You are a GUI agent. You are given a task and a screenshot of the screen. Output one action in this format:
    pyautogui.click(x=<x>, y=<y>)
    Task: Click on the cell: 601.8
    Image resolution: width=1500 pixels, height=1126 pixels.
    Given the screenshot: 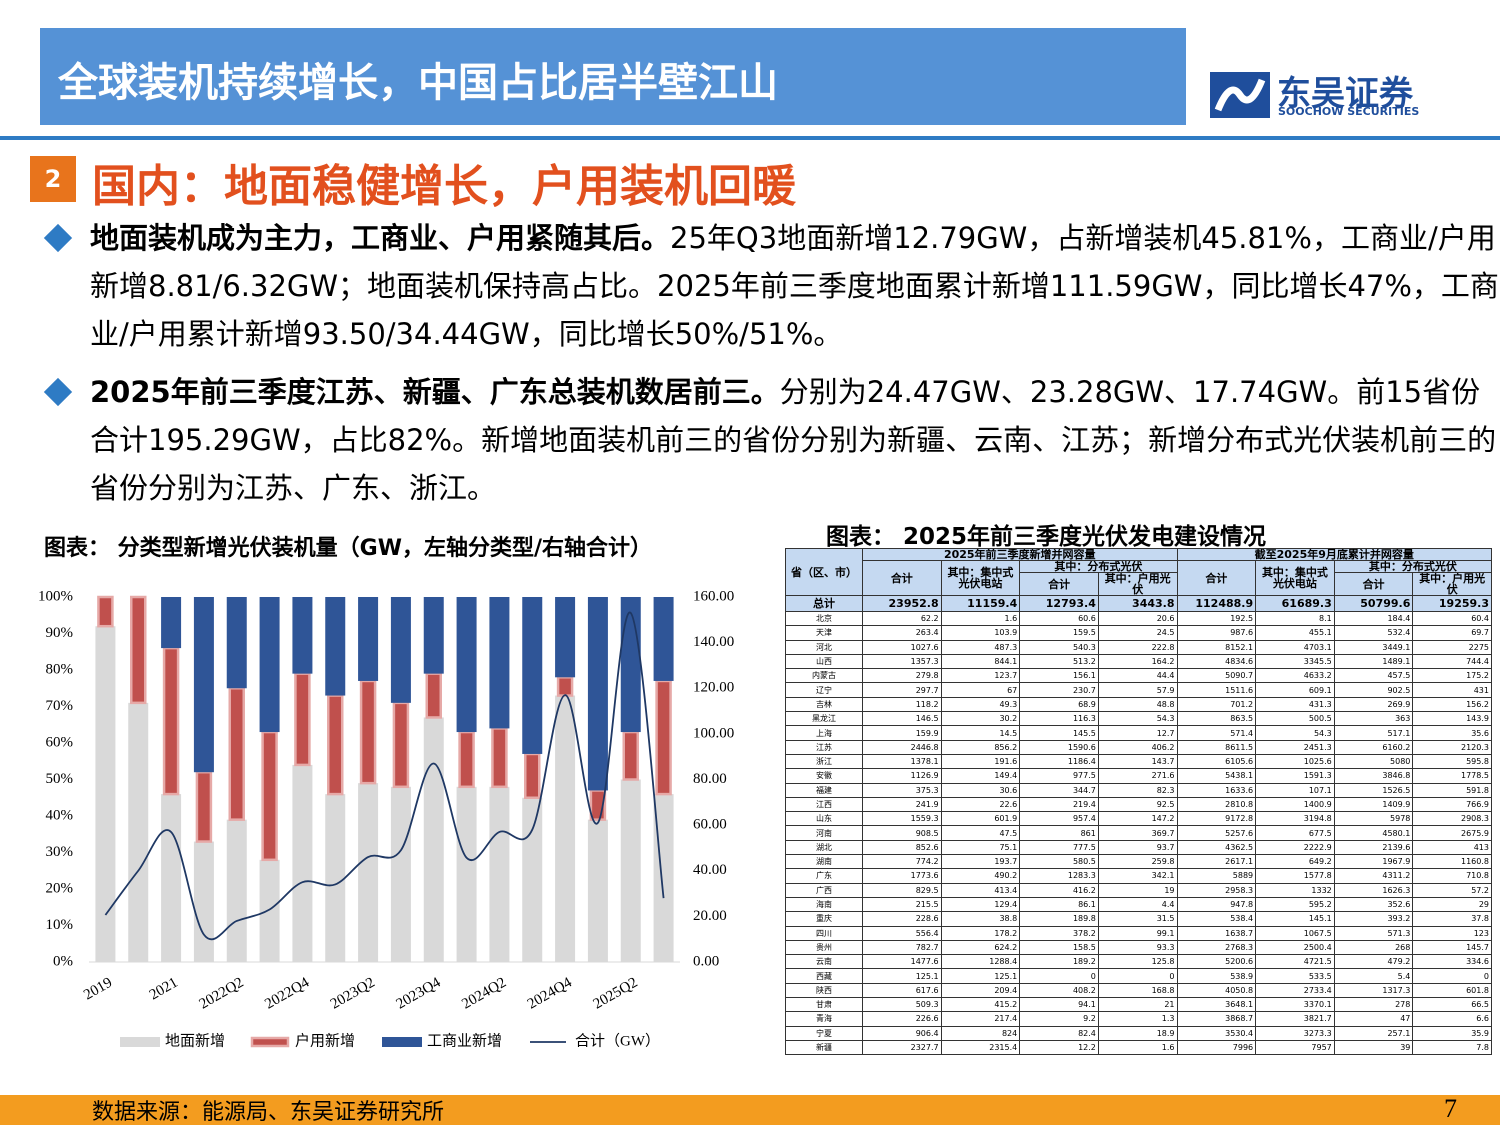 What is the action you would take?
    pyautogui.click(x=1452, y=990)
    